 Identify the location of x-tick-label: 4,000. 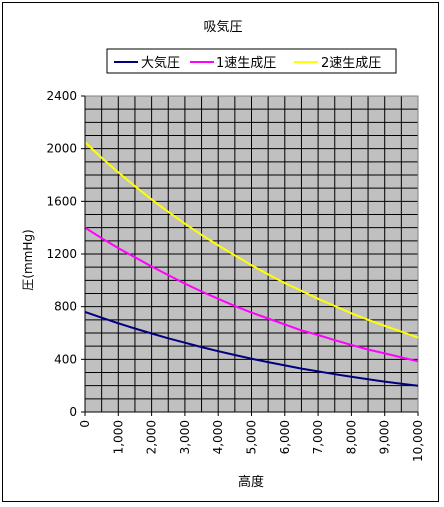
(218, 437).